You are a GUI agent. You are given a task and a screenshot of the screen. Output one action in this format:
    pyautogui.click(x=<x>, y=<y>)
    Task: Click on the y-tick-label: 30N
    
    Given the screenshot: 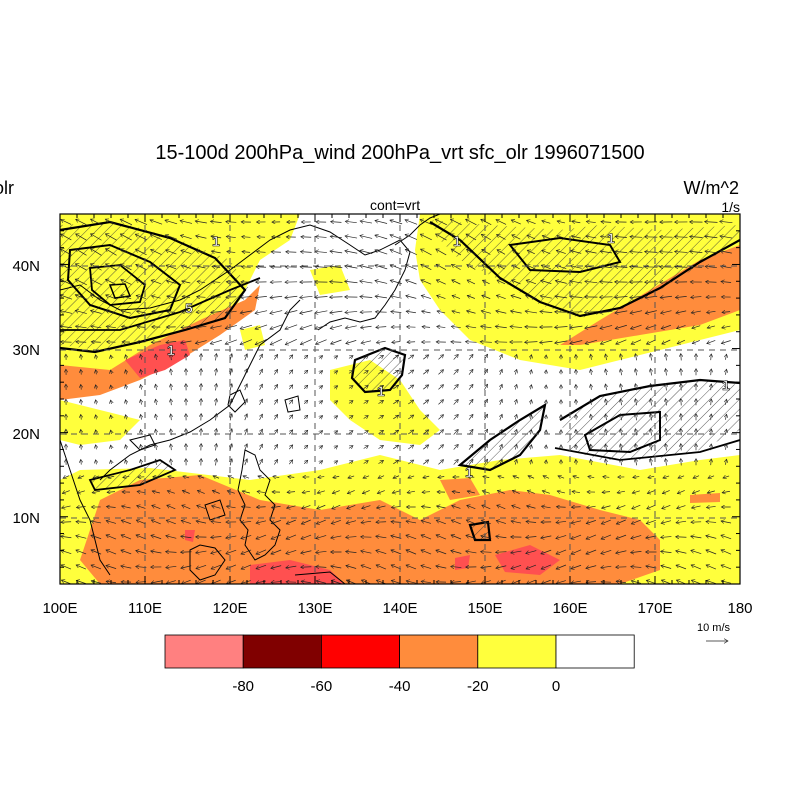 What is the action you would take?
    pyautogui.click(x=26, y=350)
    